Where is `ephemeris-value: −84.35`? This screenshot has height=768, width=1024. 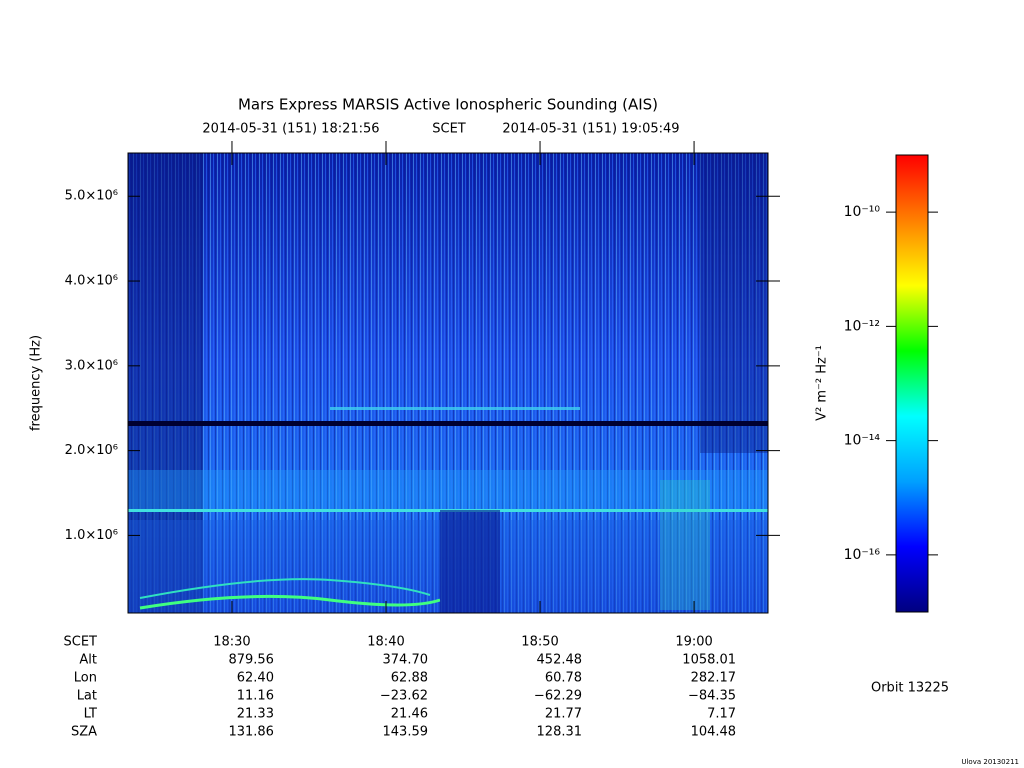
ephemeris-value: −84.35 is located at coordinates (712, 696).